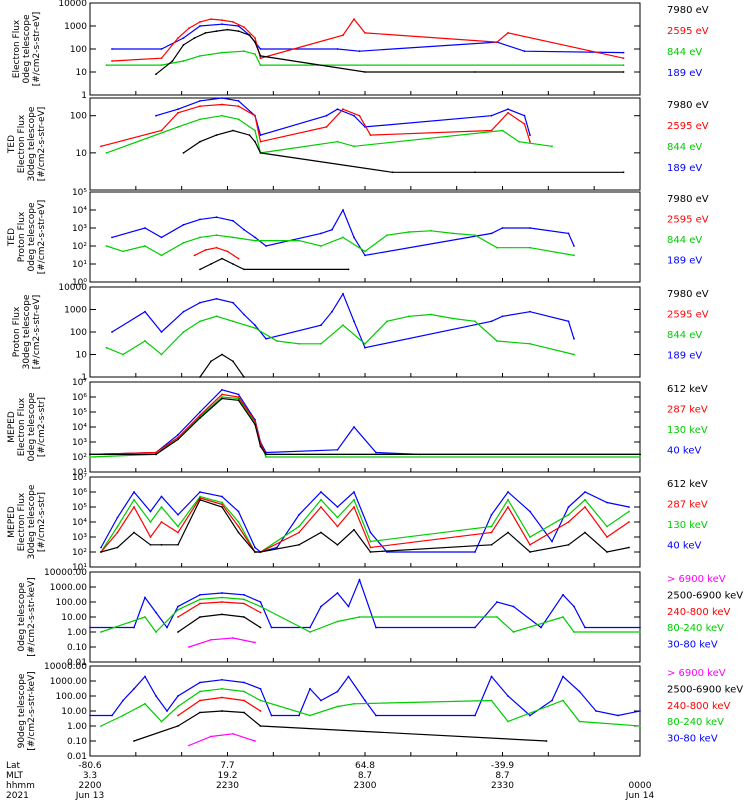 Image resolution: width=750 pixels, height=800 pixels. I want to click on y-tick-label: 10⁵, so click(79, 413).